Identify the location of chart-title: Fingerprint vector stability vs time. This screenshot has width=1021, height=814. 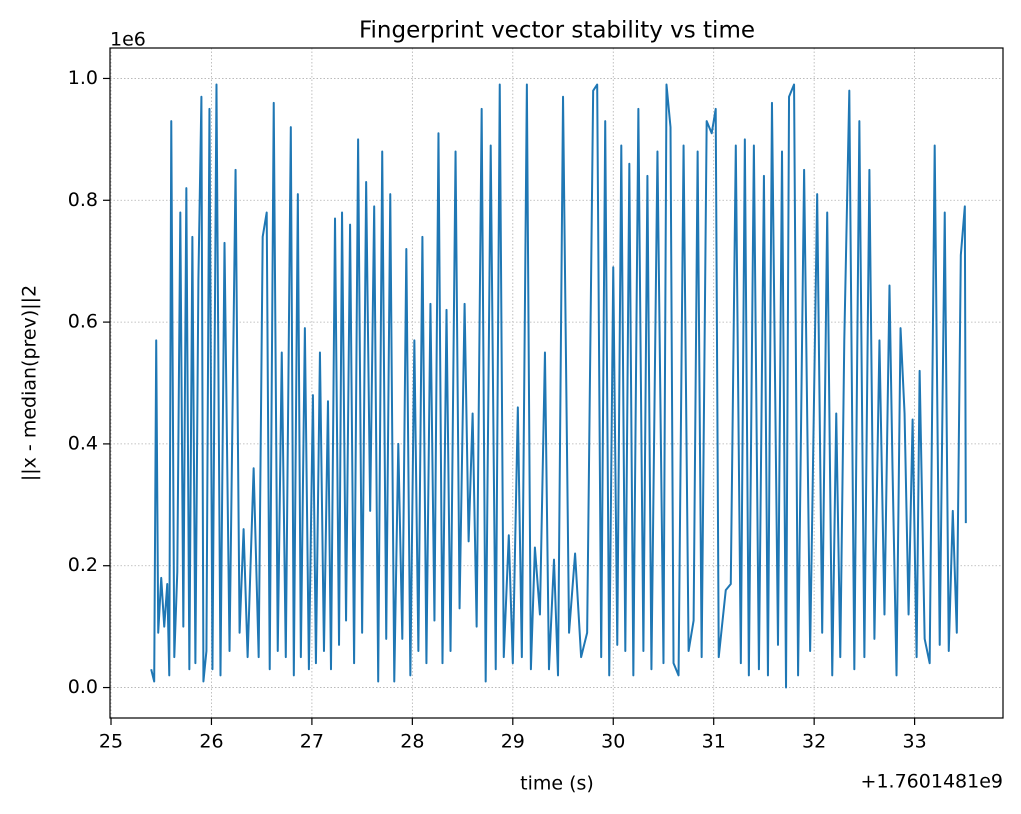
(557, 31).